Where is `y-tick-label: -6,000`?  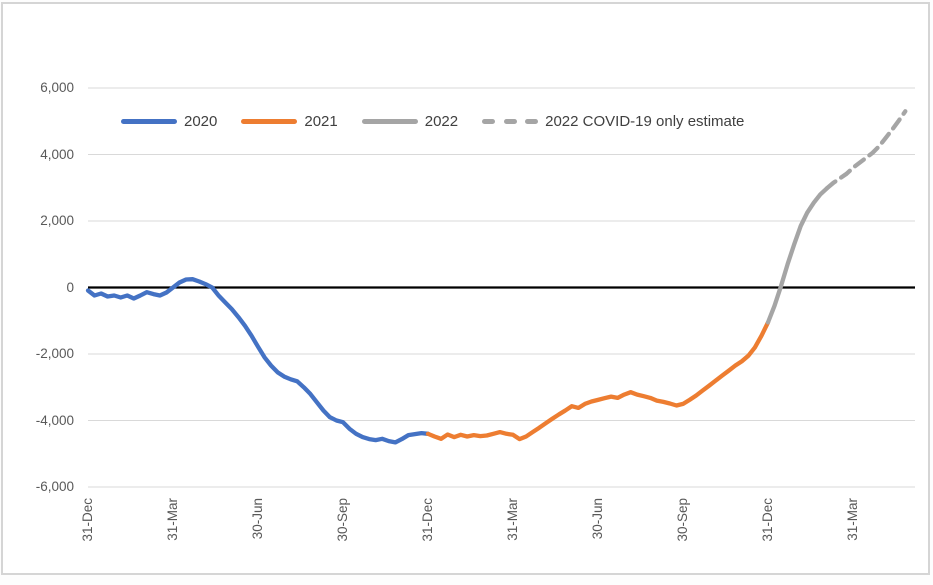 y-tick-label: -6,000 is located at coordinates (54, 486).